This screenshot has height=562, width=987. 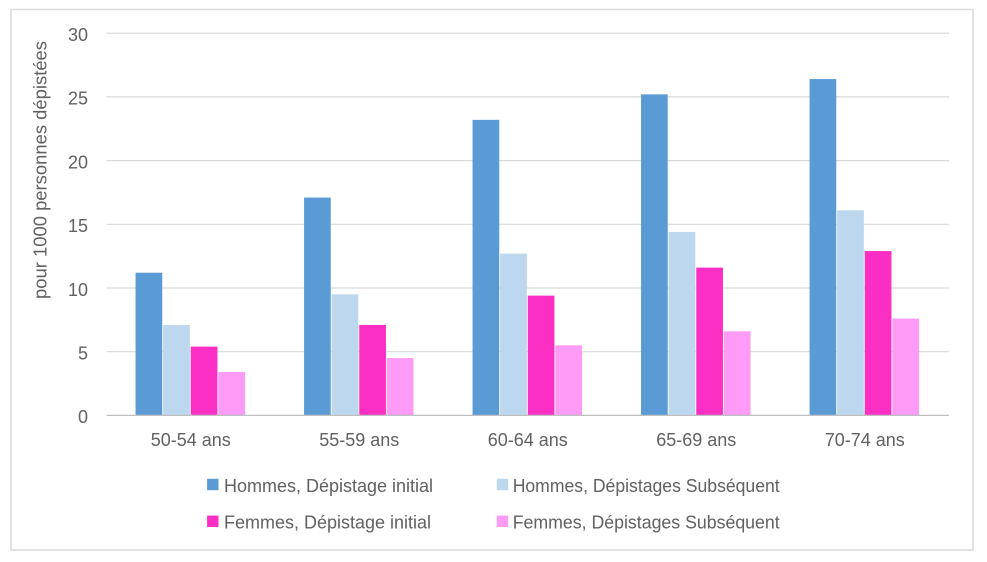 What do you see at coordinates (646, 486) in the screenshot?
I see `svg-text: Hommes, Dépistages Subséquent` at bounding box center [646, 486].